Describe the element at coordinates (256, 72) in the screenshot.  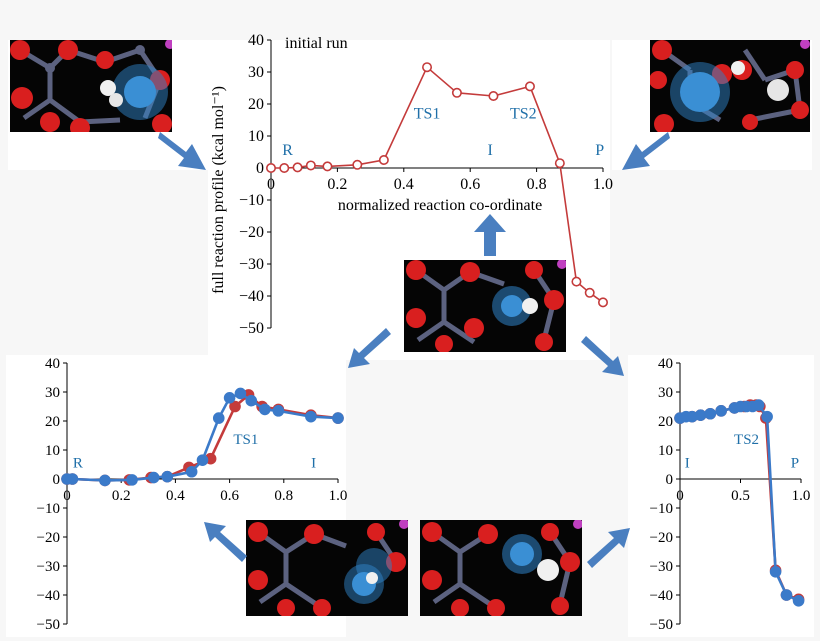
I see `main-y-tick-label: 30` at that location.